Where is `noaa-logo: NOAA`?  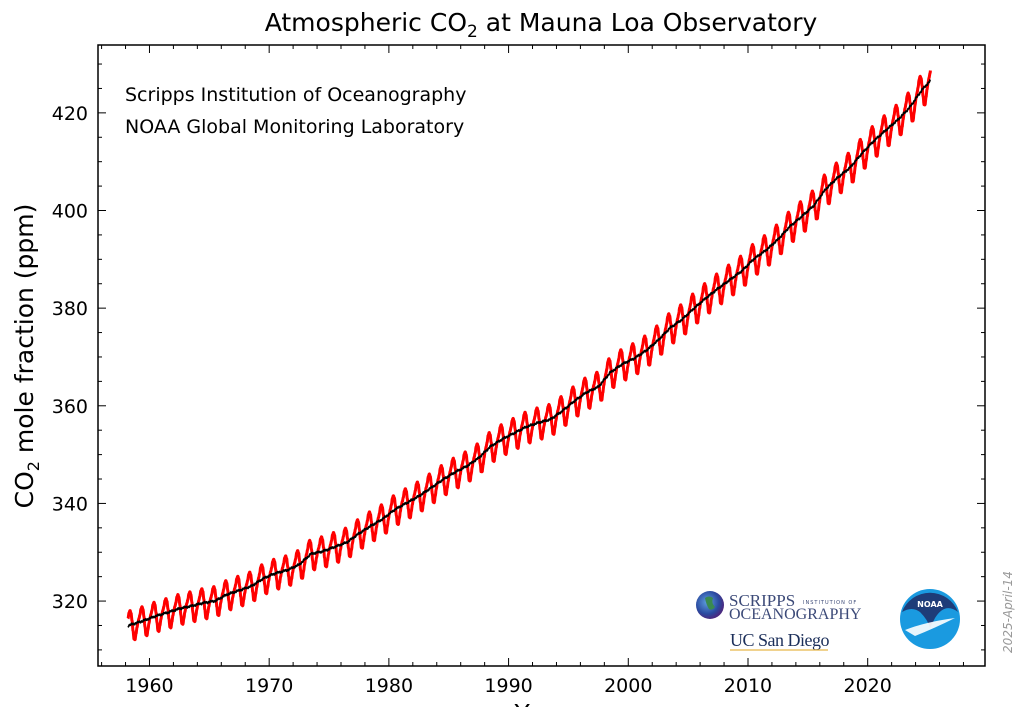 noaa-logo: NOAA is located at coordinates (930, 619).